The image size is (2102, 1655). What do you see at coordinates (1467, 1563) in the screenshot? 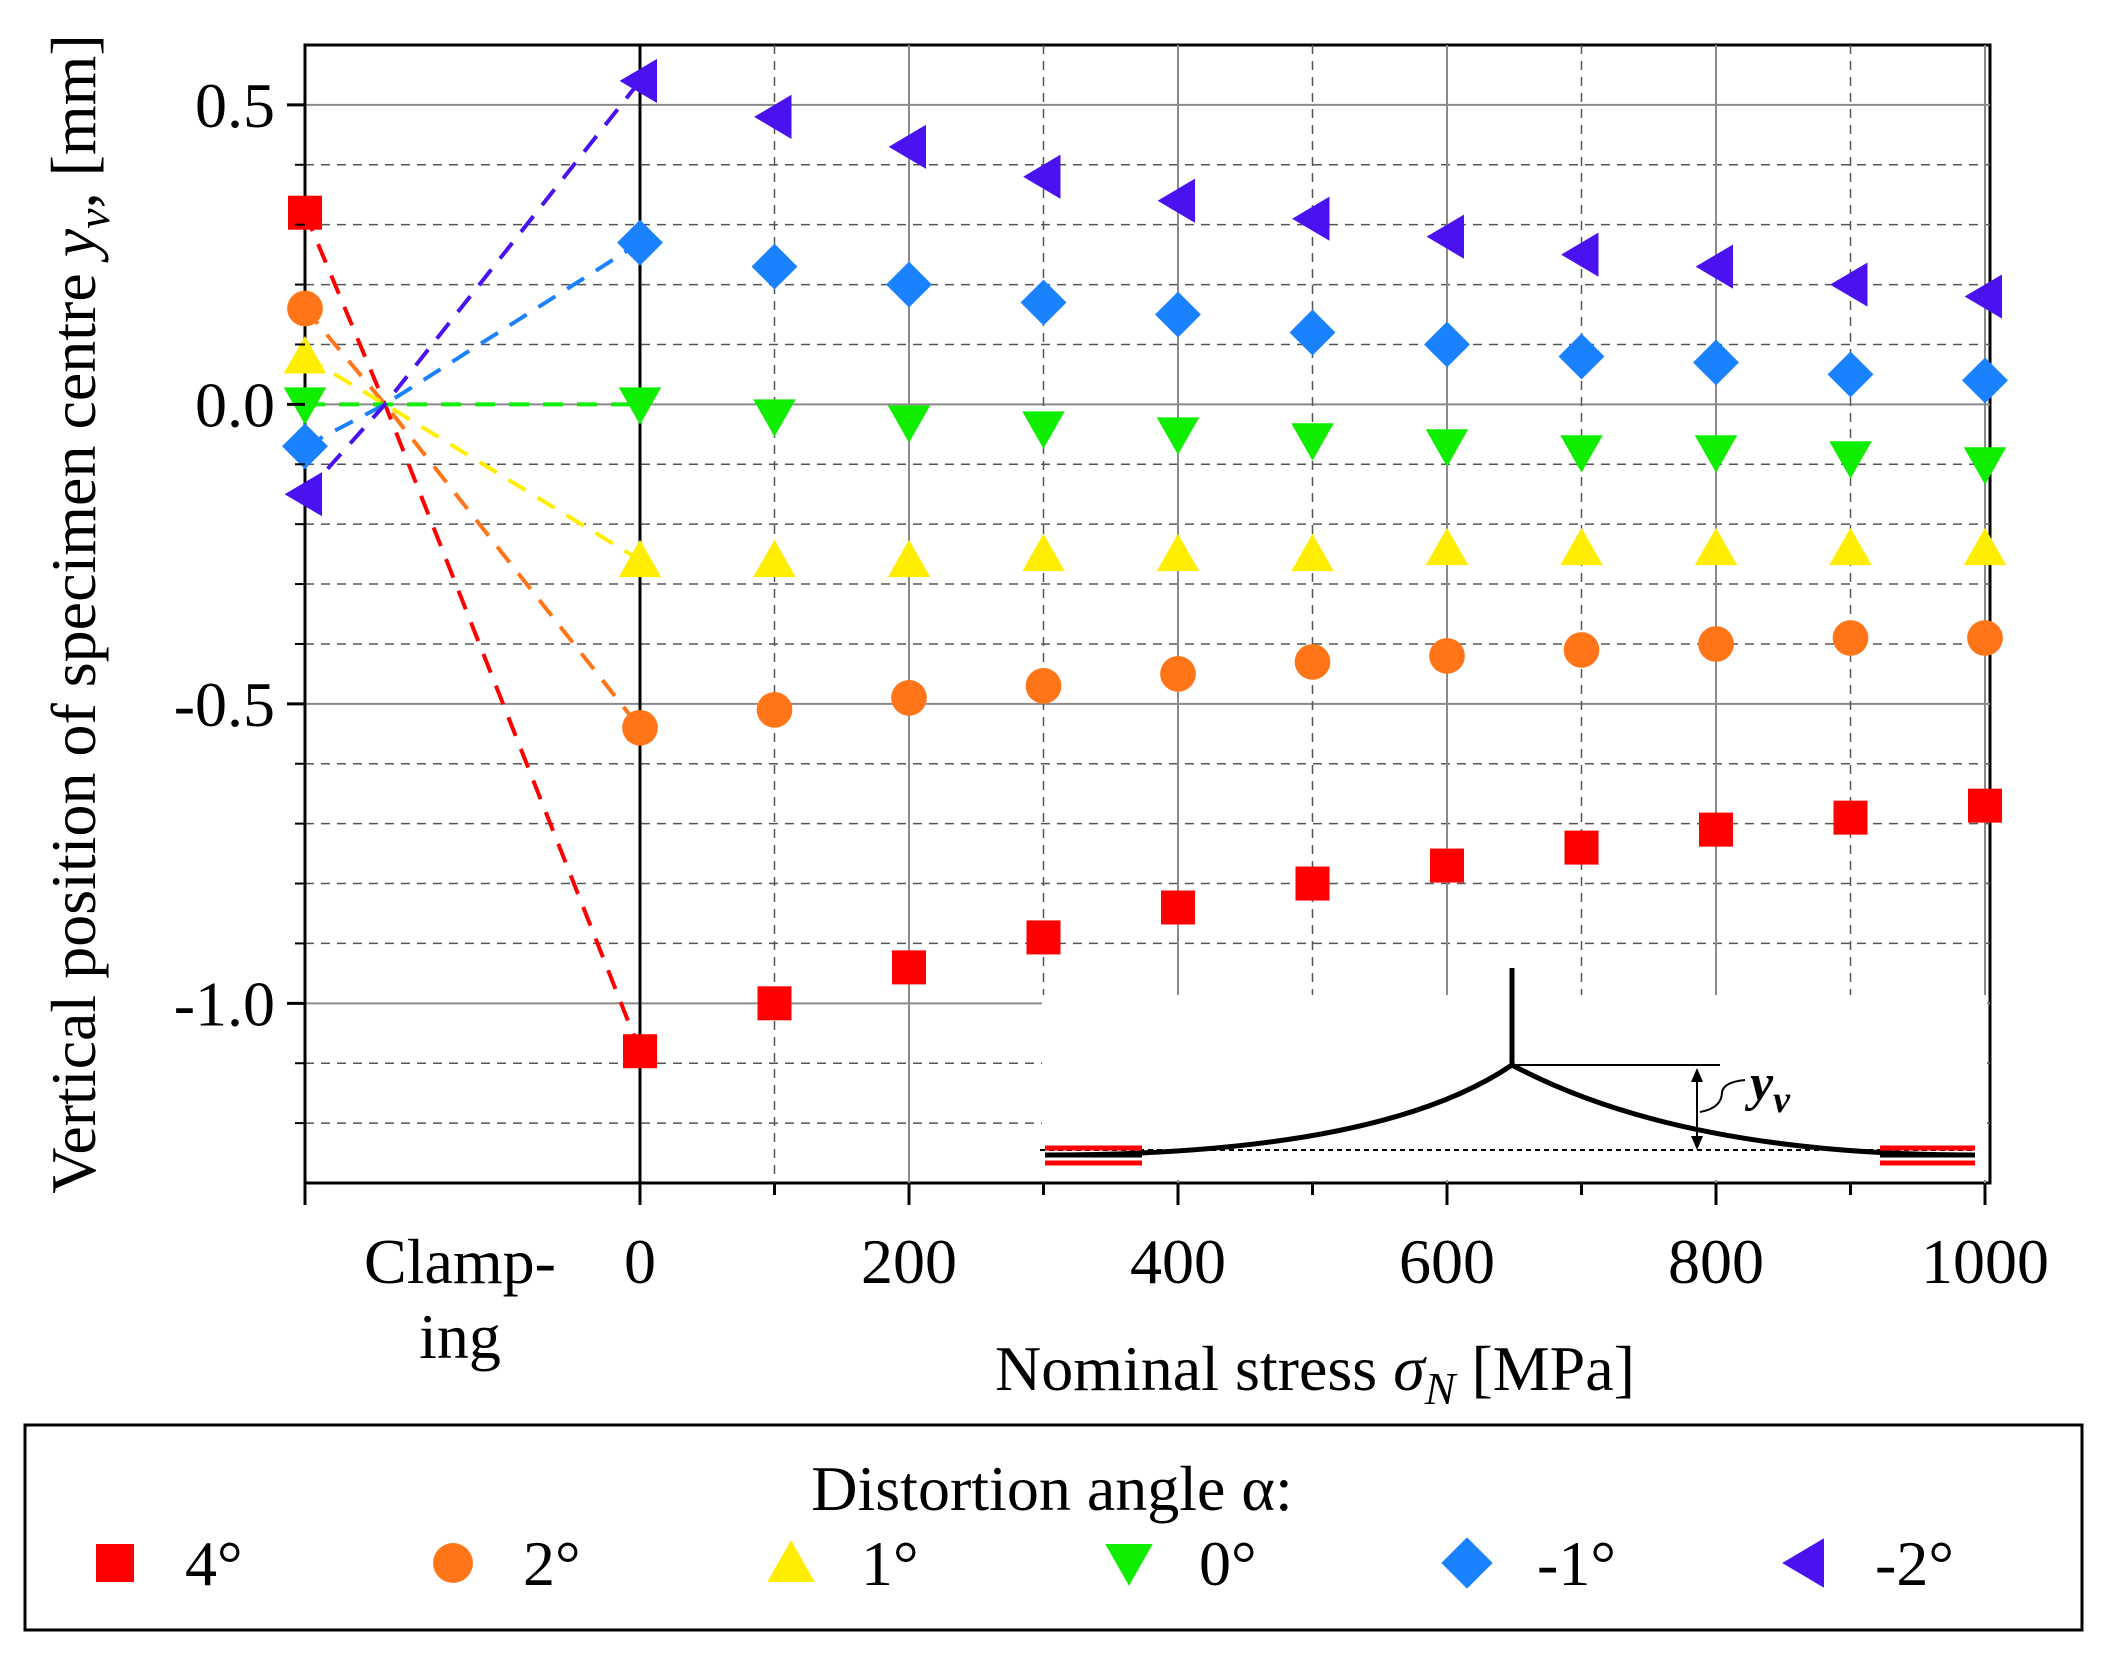
I see `legend-marker--1°` at bounding box center [1467, 1563].